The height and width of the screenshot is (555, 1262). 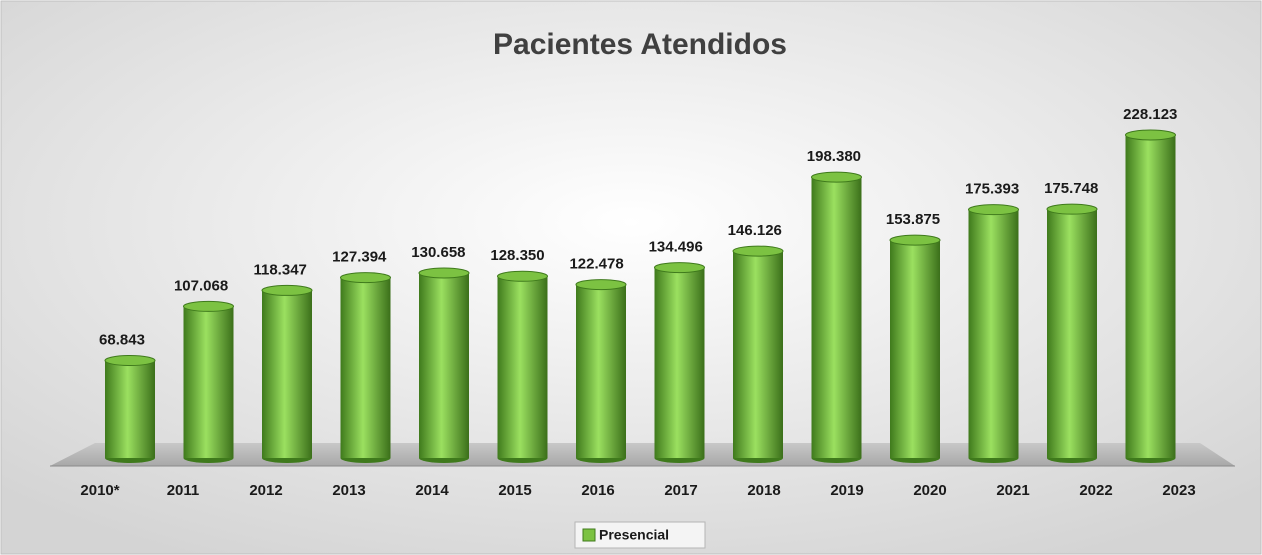 What do you see at coordinates (1178, 490) in the screenshot?
I see `x-tick-label: 2023` at bounding box center [1178, 490].